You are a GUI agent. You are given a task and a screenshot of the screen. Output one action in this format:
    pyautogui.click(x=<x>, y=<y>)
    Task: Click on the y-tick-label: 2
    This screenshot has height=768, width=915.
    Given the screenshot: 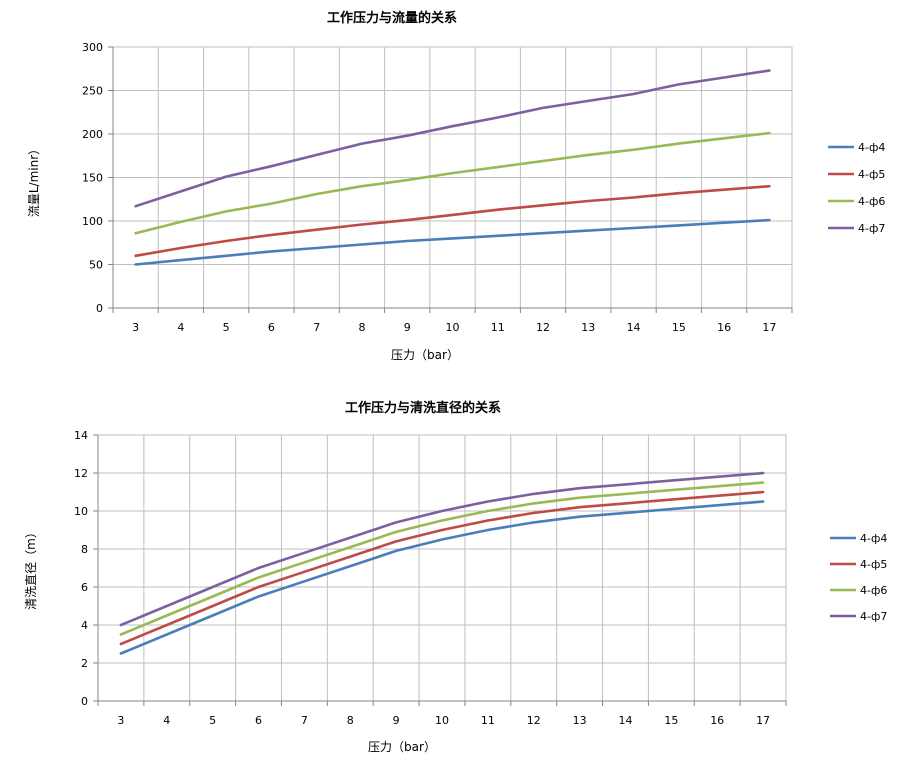 What is the action you would take?
    pyautogui.click(x=84, y=663)
    